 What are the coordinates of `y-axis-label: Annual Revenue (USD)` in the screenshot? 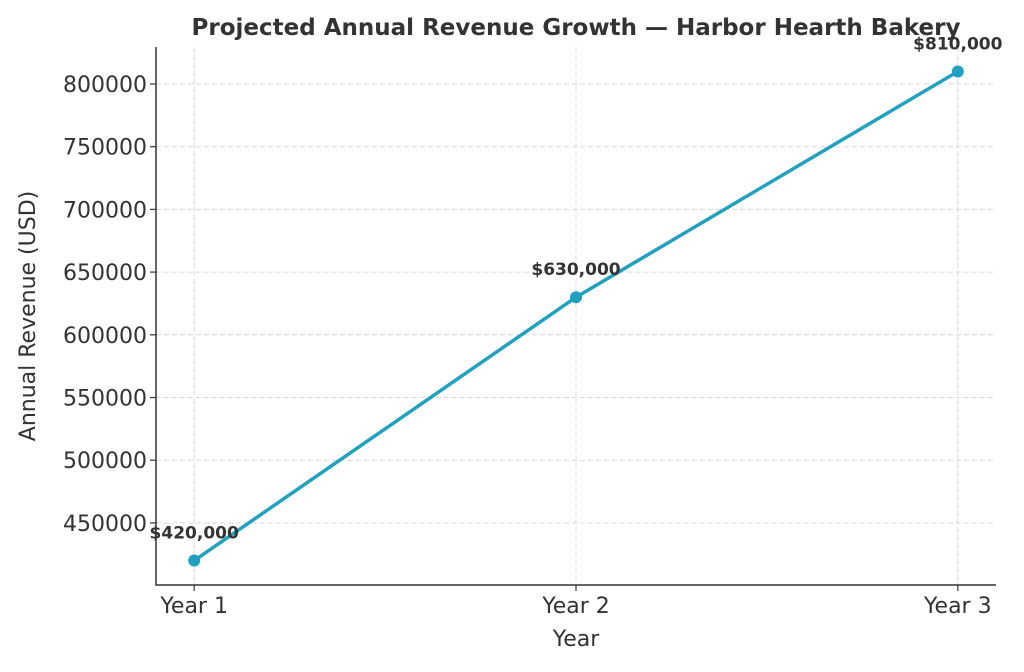 It's located at (28, 316).